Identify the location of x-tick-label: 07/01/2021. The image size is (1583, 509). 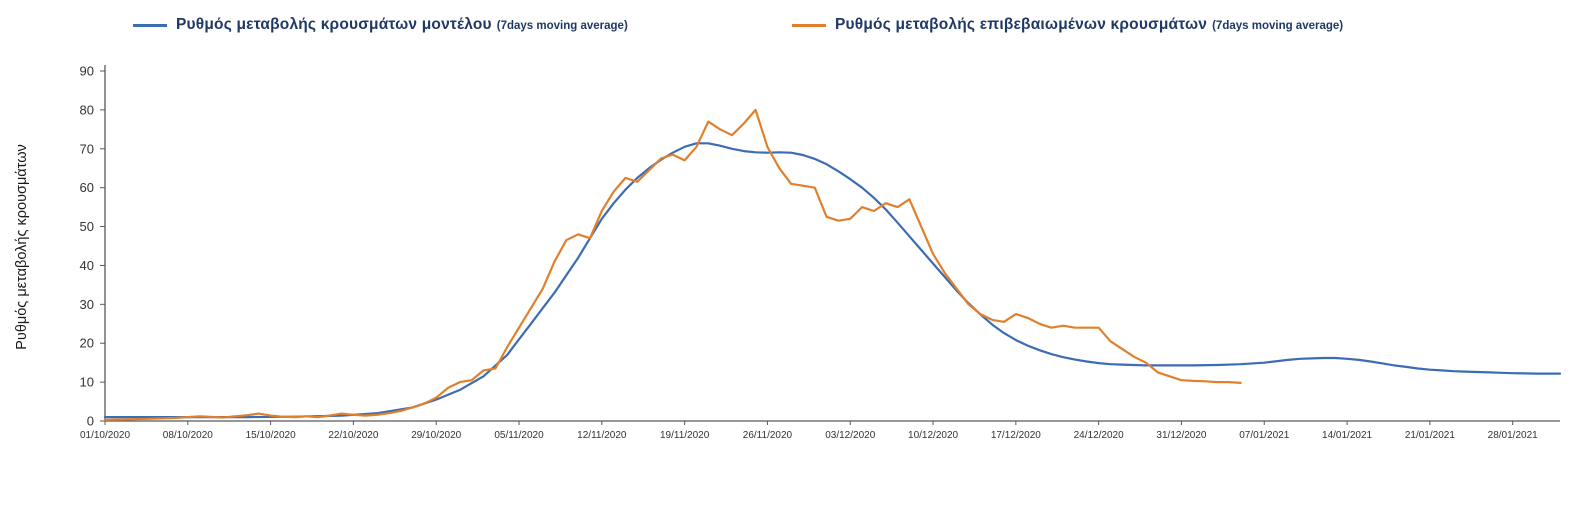
(1264, 435).